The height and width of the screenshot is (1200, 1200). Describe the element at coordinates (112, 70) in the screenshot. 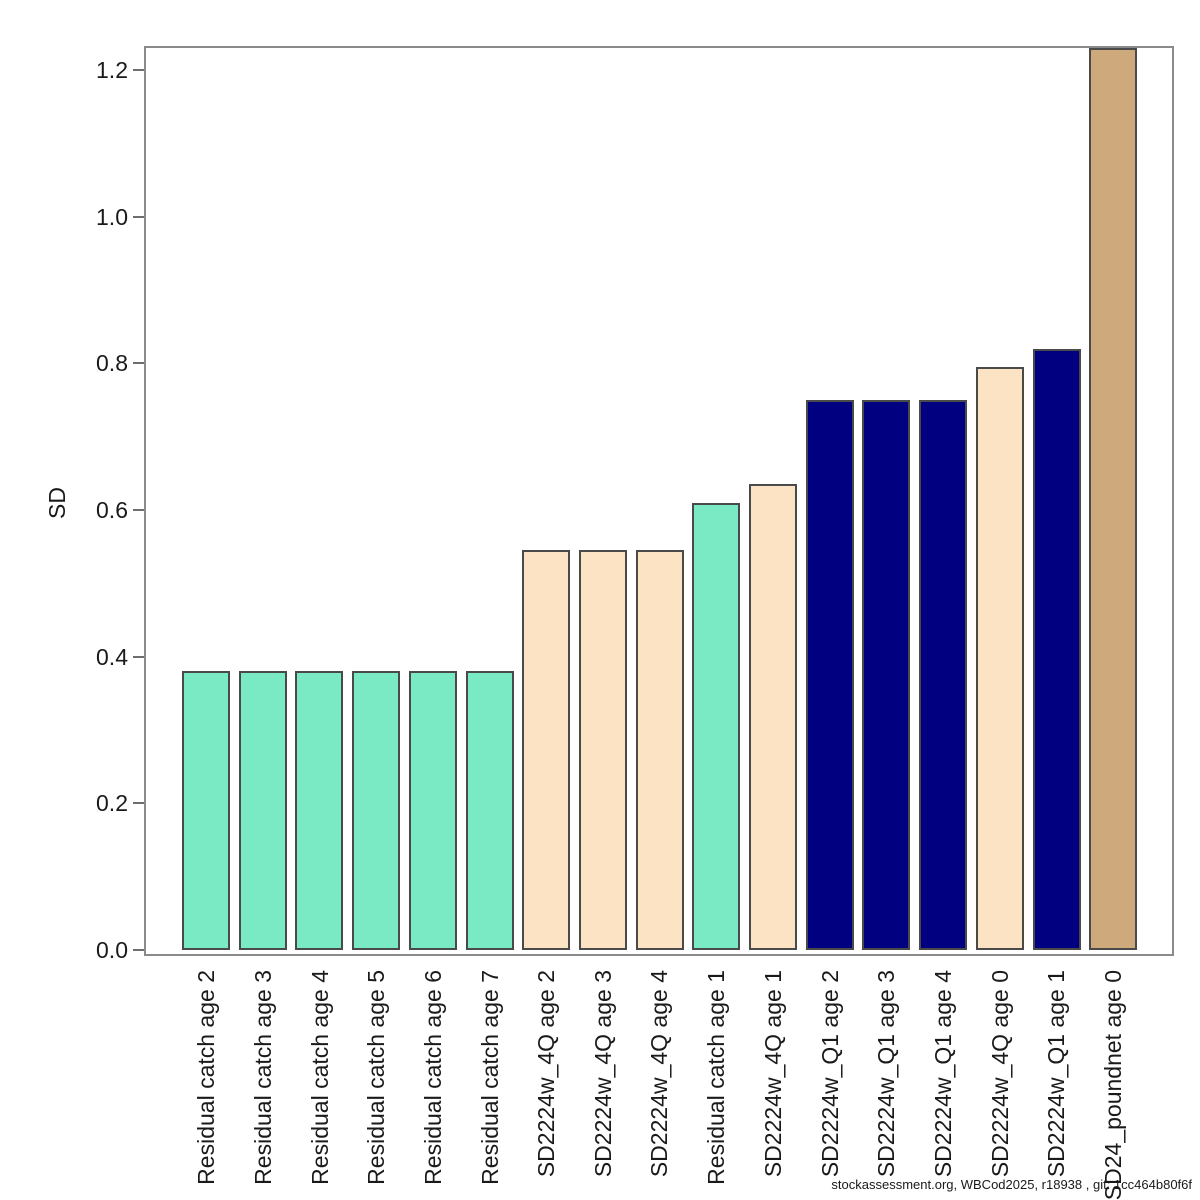

I see `y-tick-label: 1.2` at that location.